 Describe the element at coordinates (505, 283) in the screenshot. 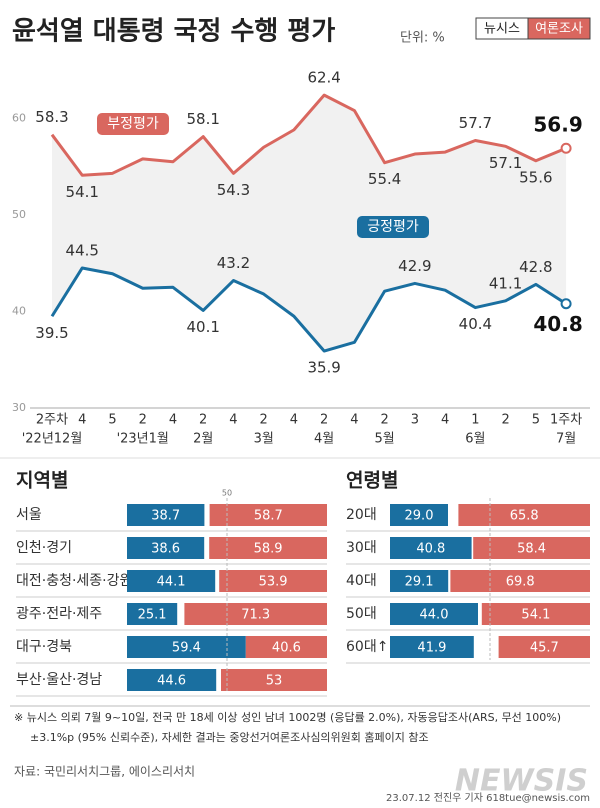

I see `value-label: 41.1` at that location.